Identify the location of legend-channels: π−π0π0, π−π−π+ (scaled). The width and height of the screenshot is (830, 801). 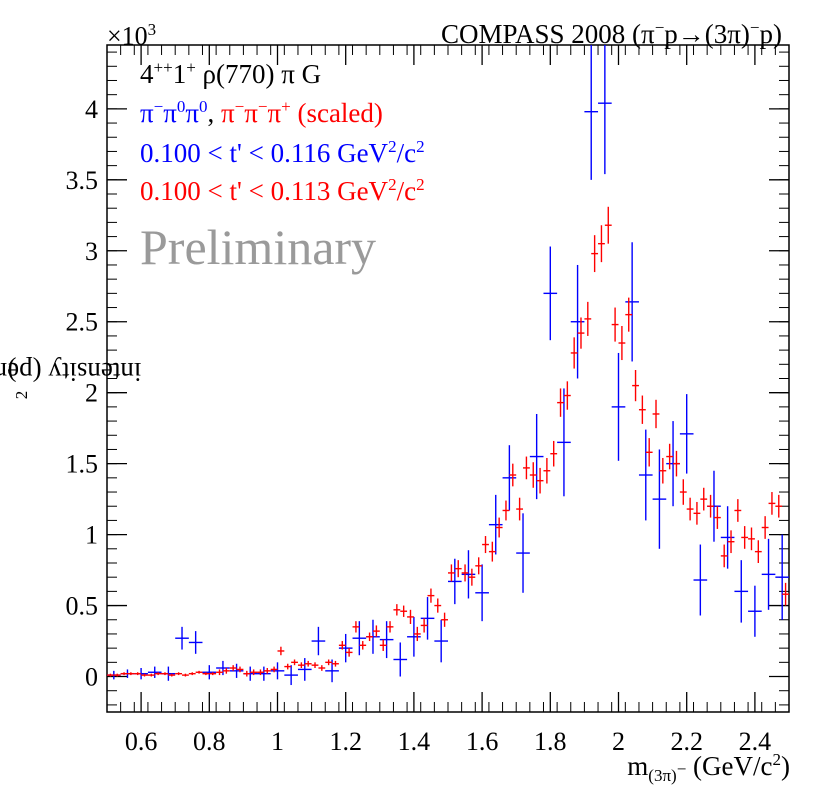
(261, 112).